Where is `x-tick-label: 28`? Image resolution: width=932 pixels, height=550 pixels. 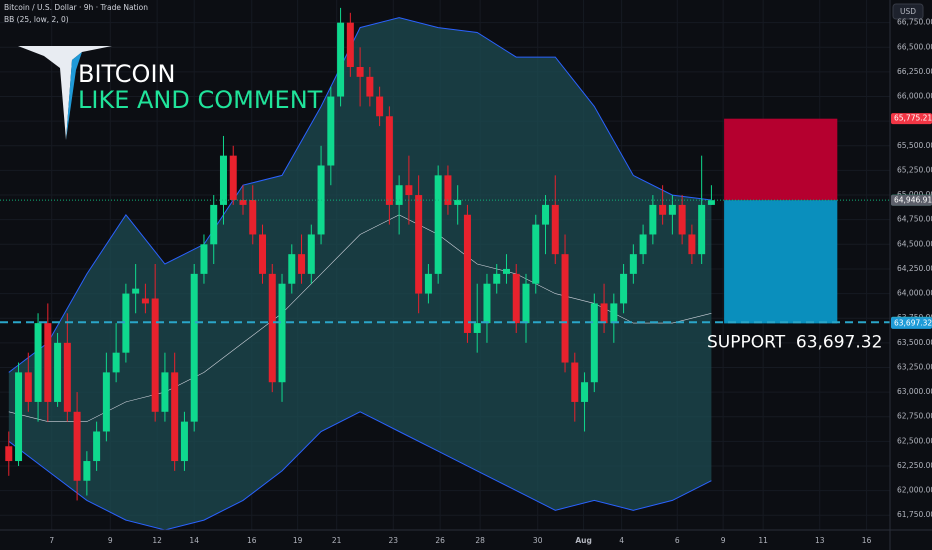
x-tick-label: 28 is located at coordinates (480, 540).